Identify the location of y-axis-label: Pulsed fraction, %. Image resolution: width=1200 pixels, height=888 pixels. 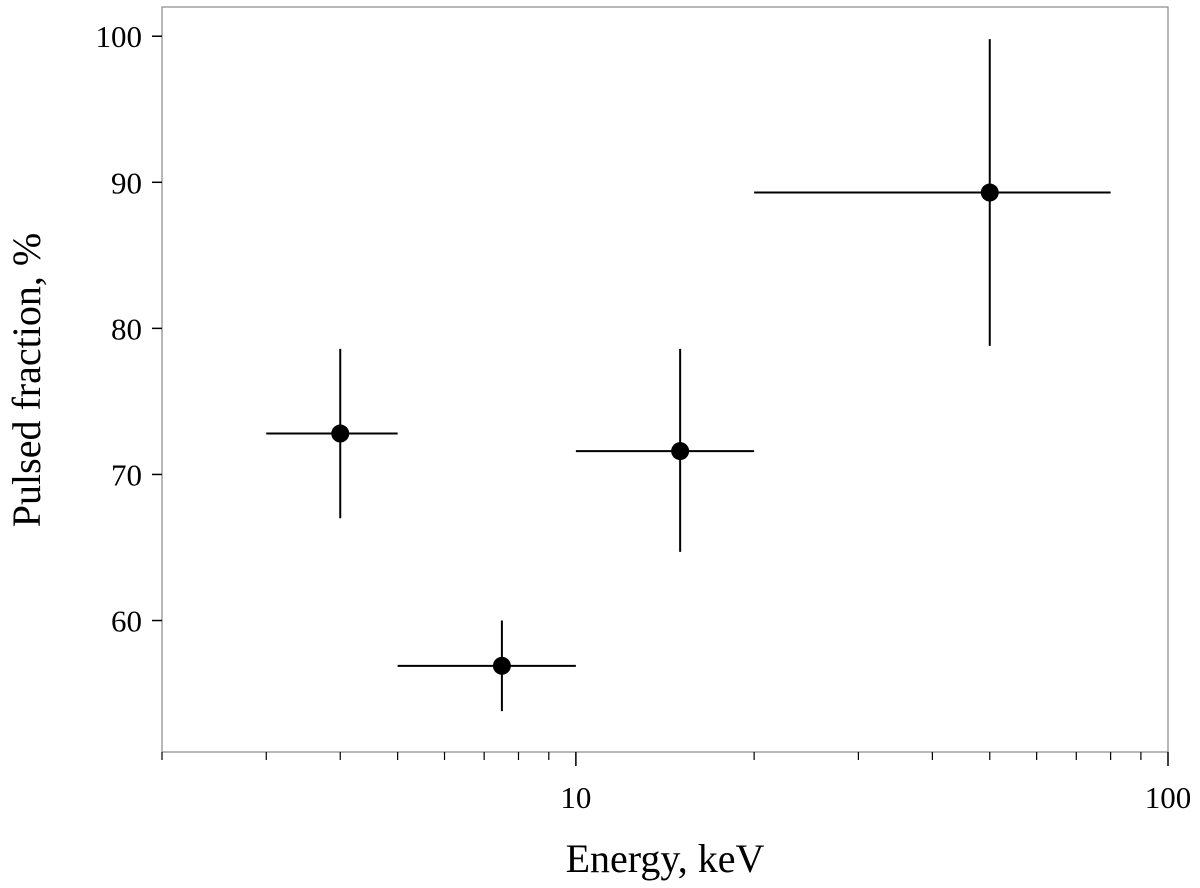
(26, 380).